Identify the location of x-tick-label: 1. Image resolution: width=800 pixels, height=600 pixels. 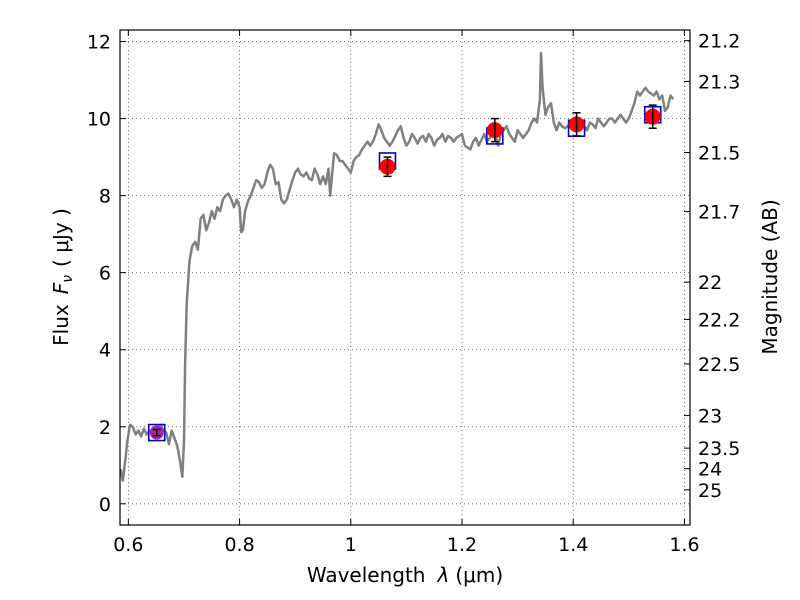
(351, 545).